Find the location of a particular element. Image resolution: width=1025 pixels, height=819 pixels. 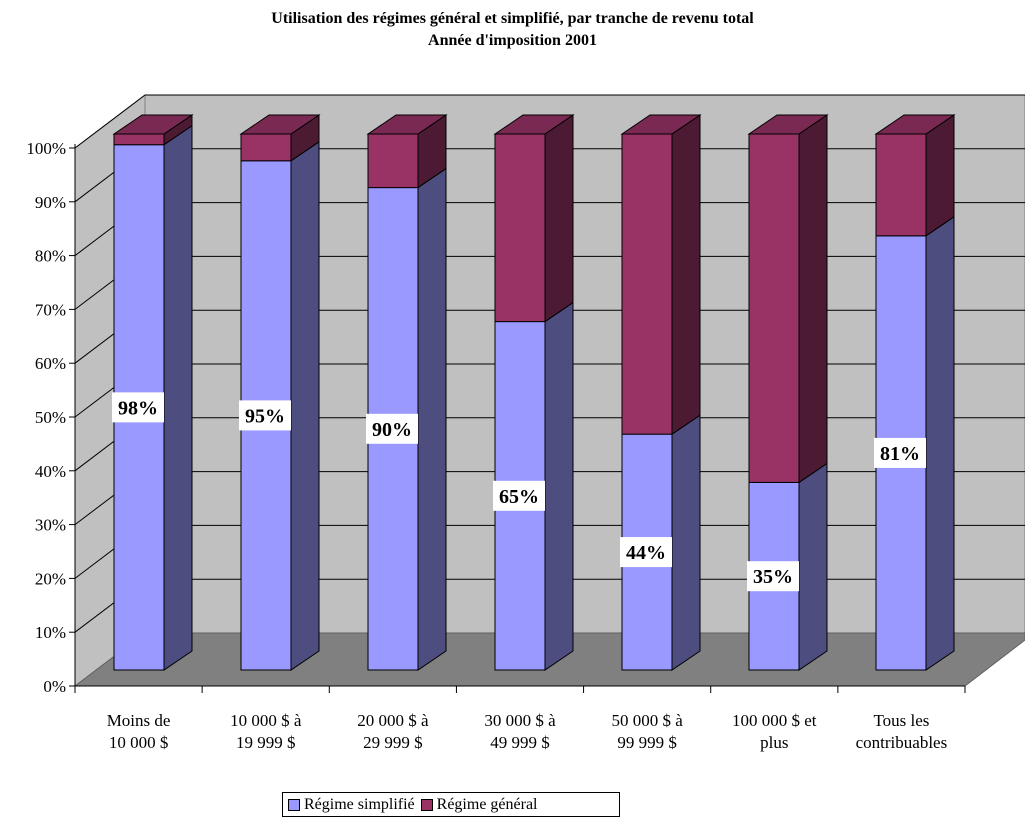

chart-subtitle: Année d'imposition 2001 is located at coordinates (512, 40).